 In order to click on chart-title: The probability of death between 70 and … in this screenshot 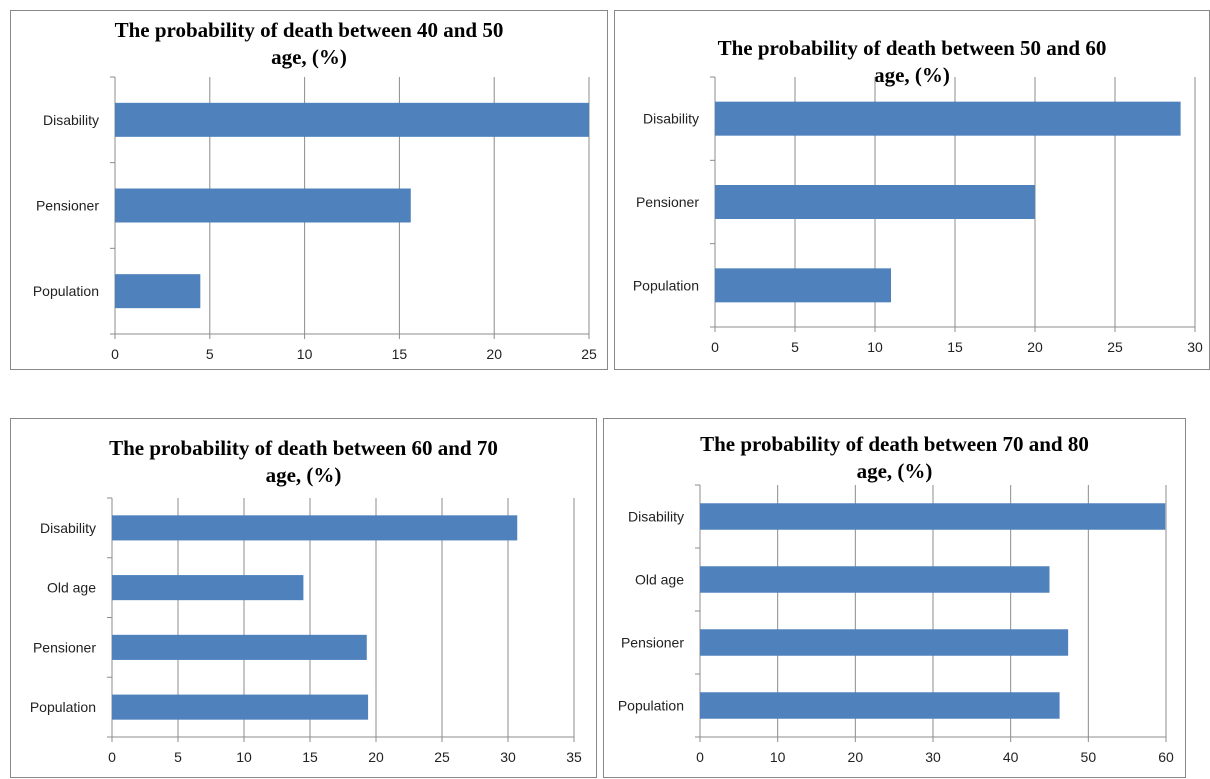, I will do `click(894, 458)`.